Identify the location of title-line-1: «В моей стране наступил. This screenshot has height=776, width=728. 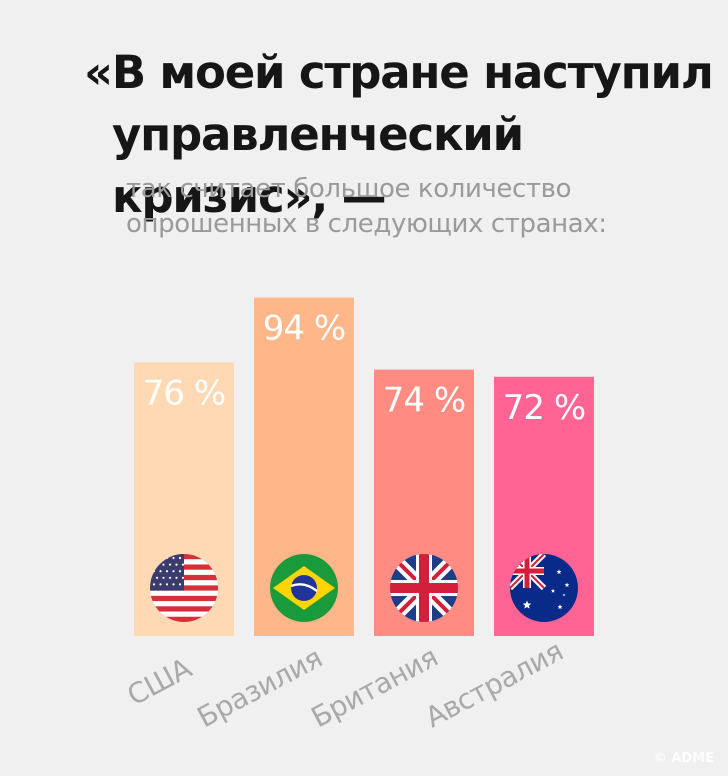
(399, 72).